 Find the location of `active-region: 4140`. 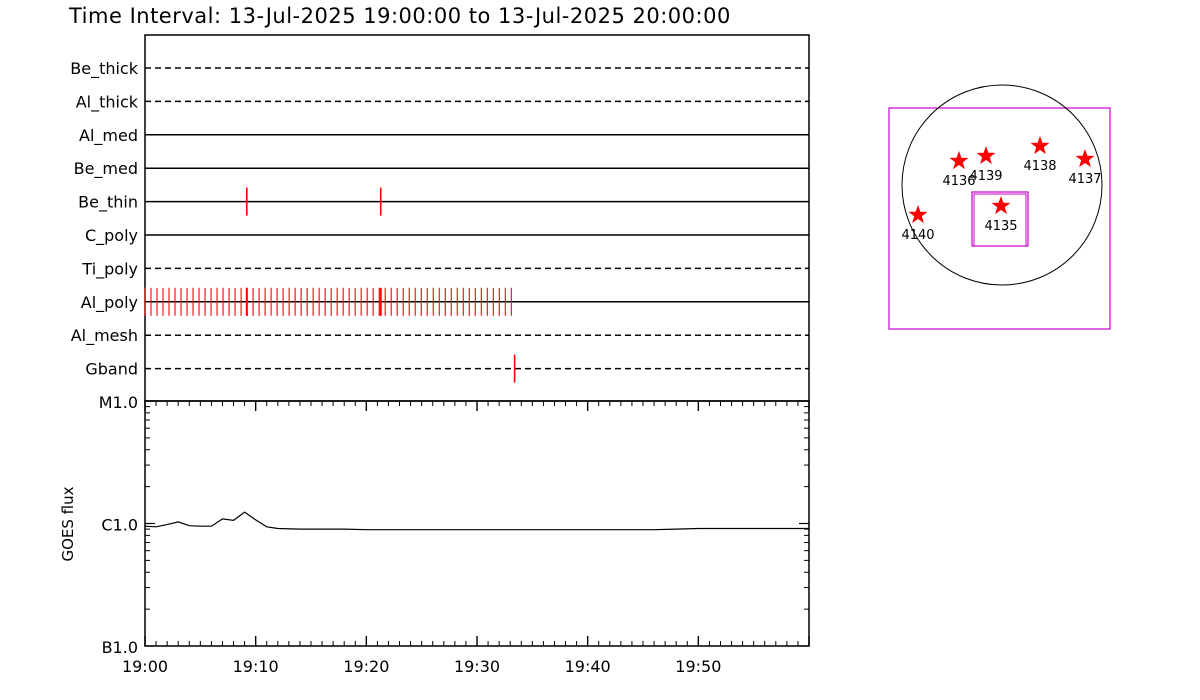

active-region: 4140 is located at coordinates (918, 224).